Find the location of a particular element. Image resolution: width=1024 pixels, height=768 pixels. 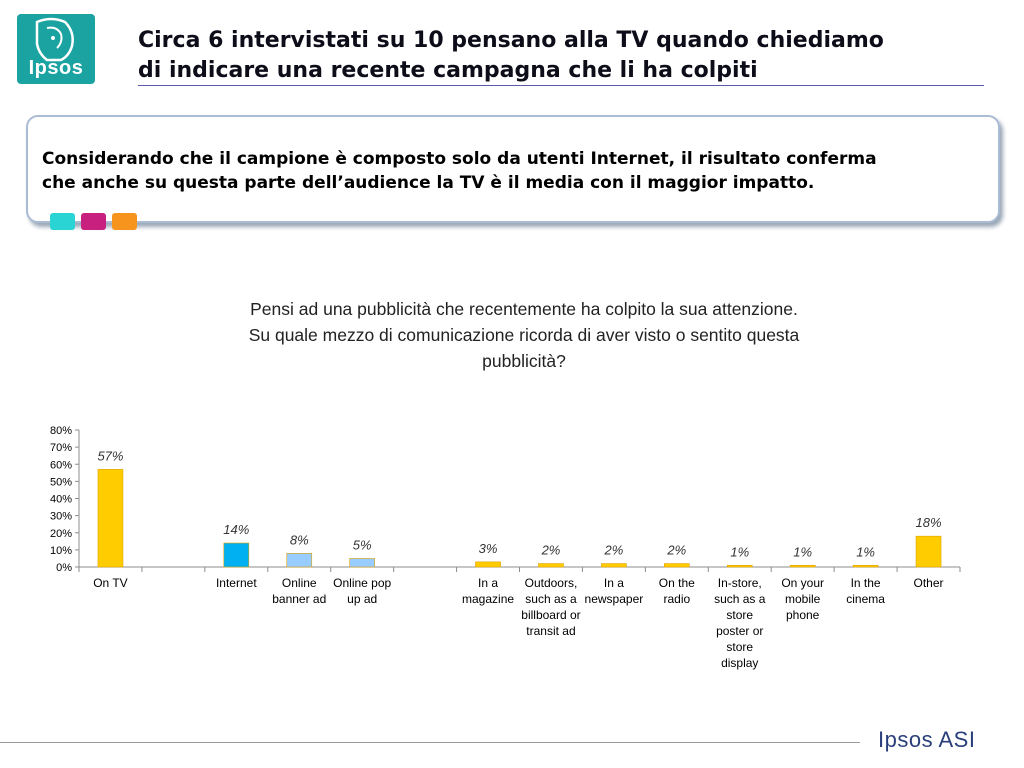

x-tick-label: up ad is located at coordinates (362, 599).